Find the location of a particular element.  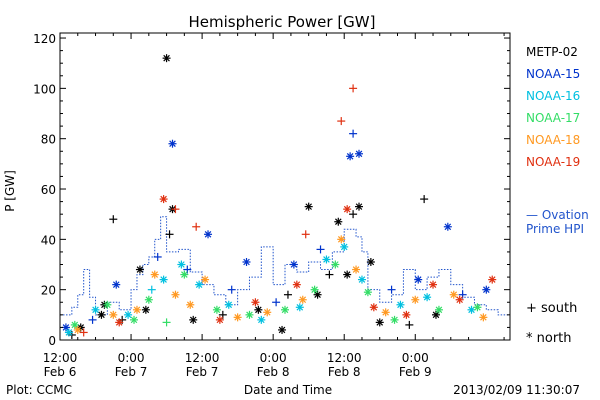

y-tick-label: 40 is located at coordinates (48, 240).